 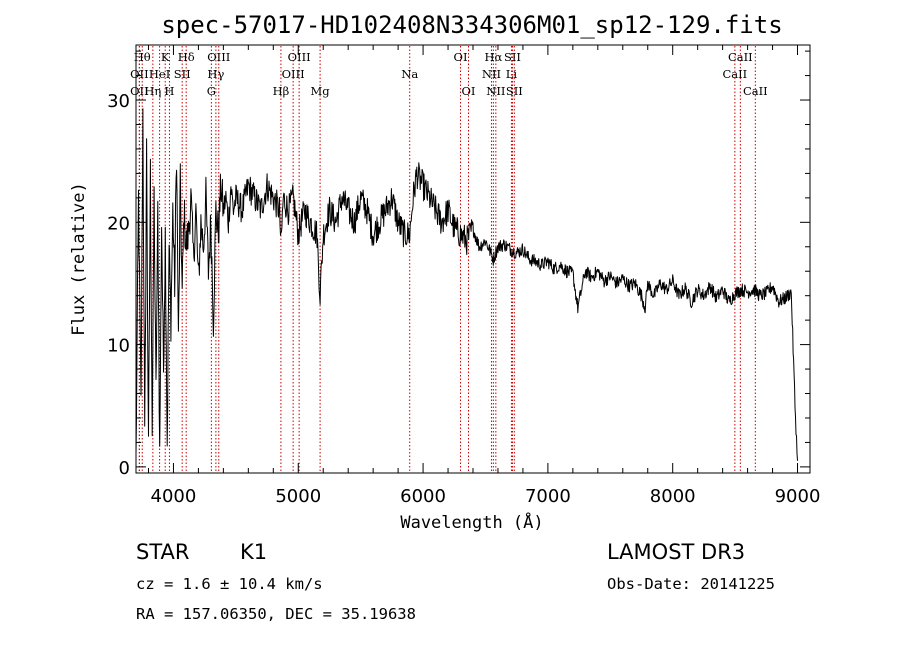 I want to click on x-tick-label-4: 8000, so click(x=673, y=496).